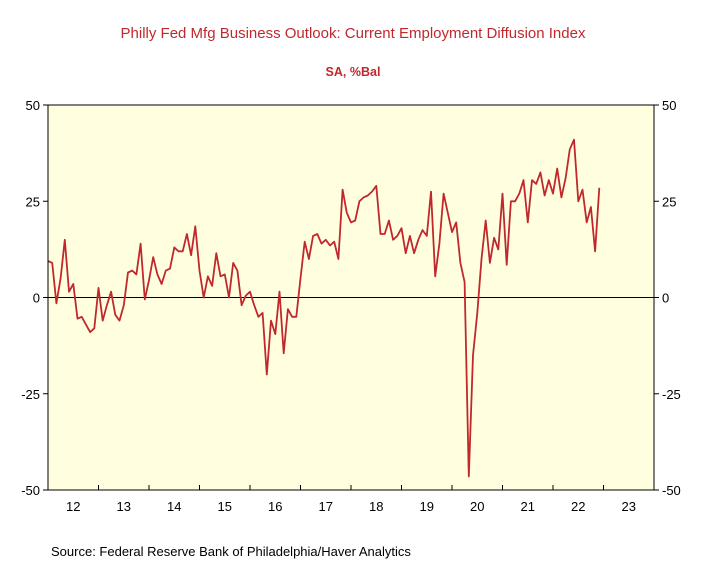 The height and width of the screenshot is (563, 717). What do you see at coordinates (124, 506) in the screenshot?
I see `x-tick-label: 13` at bounding box center [124, 506].